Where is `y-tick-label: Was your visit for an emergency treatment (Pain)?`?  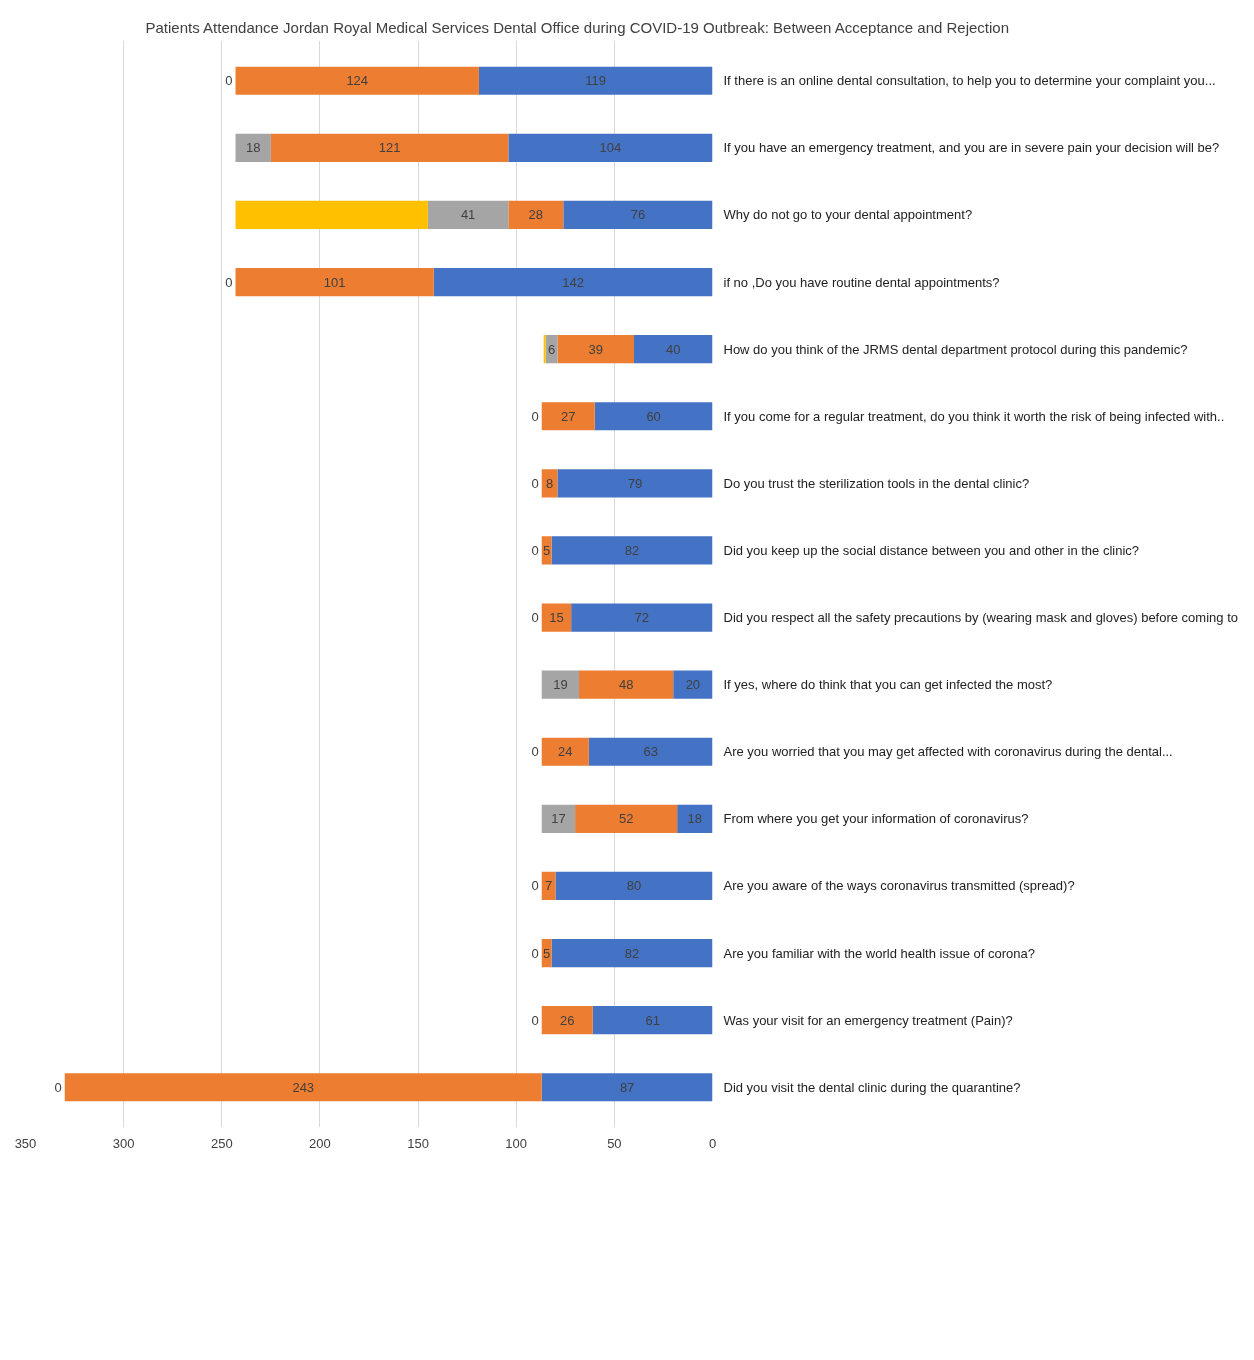
y-tick-label: Was your visit for an emergency treatment (Pain)? is located at coordinates (868, 1020).